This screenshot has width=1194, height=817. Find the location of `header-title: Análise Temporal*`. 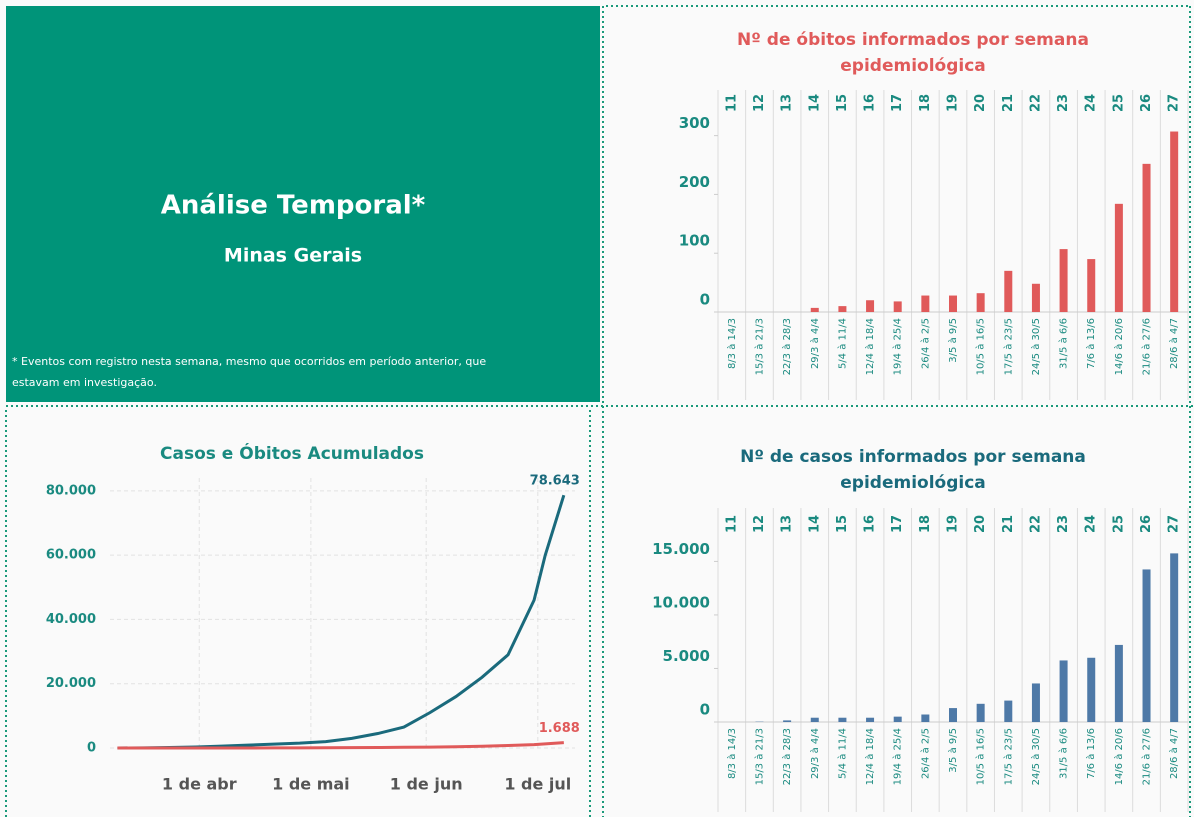

header-title: Análise Temporal* is located at coordinates (293, 206).